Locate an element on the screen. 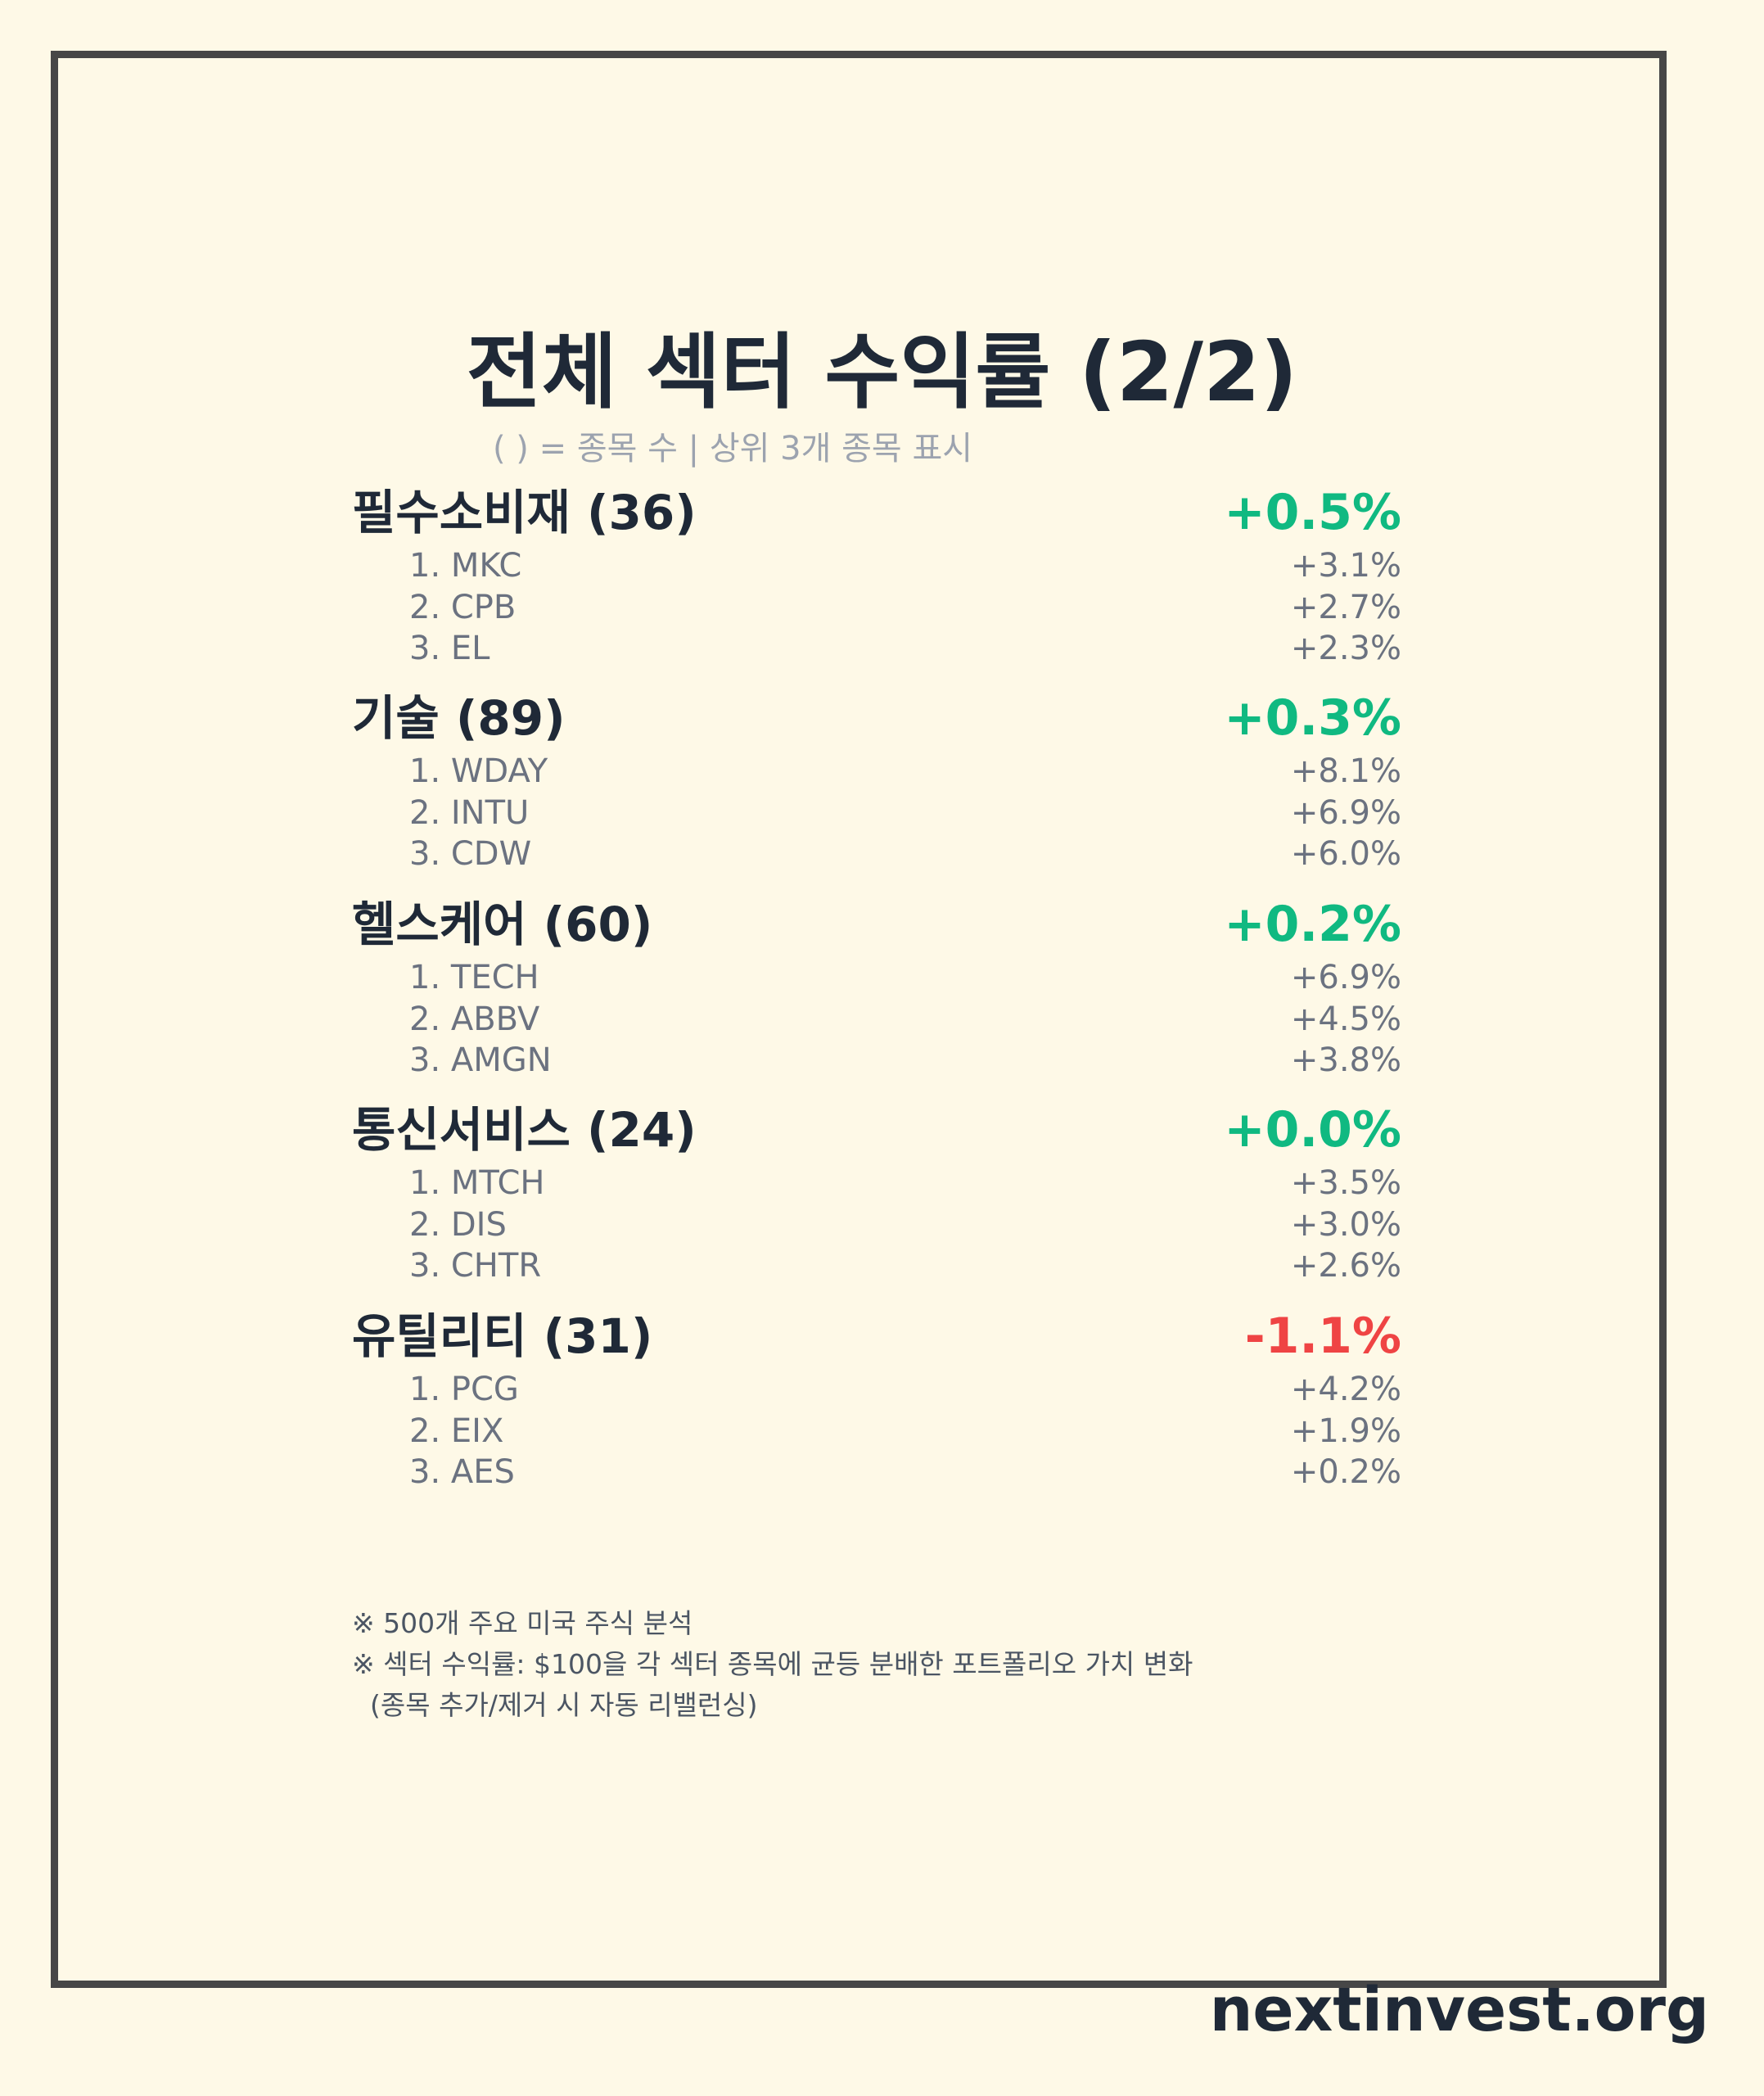 Image resolution: width=1764 pixels, height=2096 pixels. stock-row: 1. MKC +3.1% is located at coordinates (876, 566).